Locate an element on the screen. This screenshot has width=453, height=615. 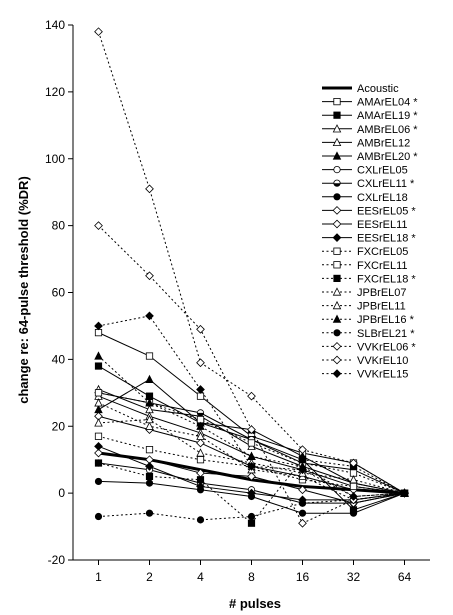
series-line is located at coordinates (251, 451).